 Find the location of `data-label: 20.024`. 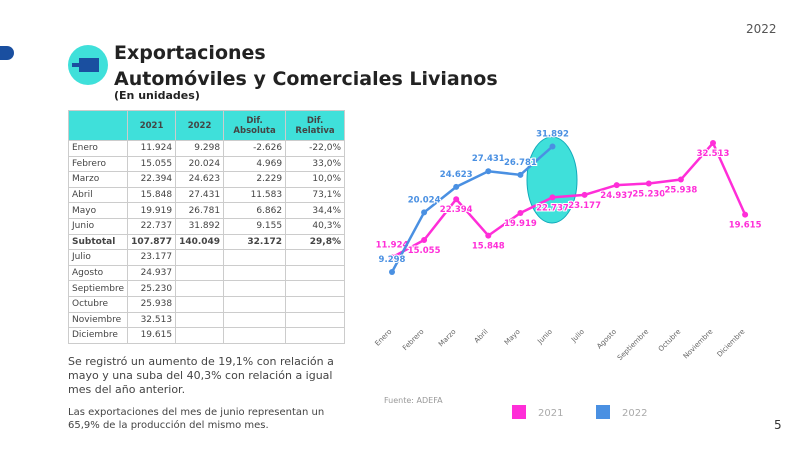

data-label: 20.024 is located at coordinates (424, 200).